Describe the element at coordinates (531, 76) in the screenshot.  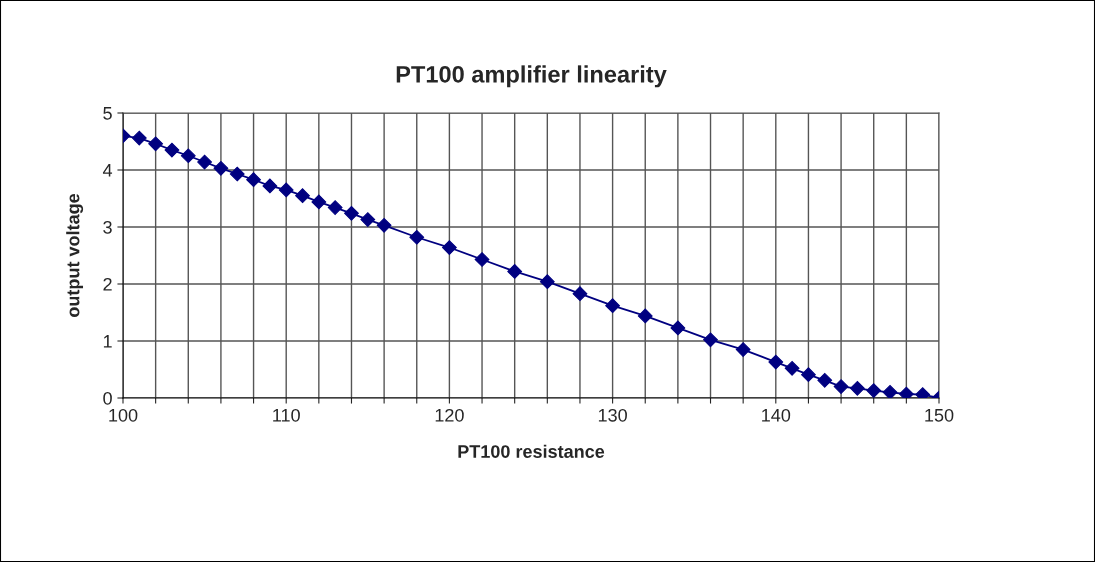
I see `chart-title: PT100 amplifier linearity` at that location.